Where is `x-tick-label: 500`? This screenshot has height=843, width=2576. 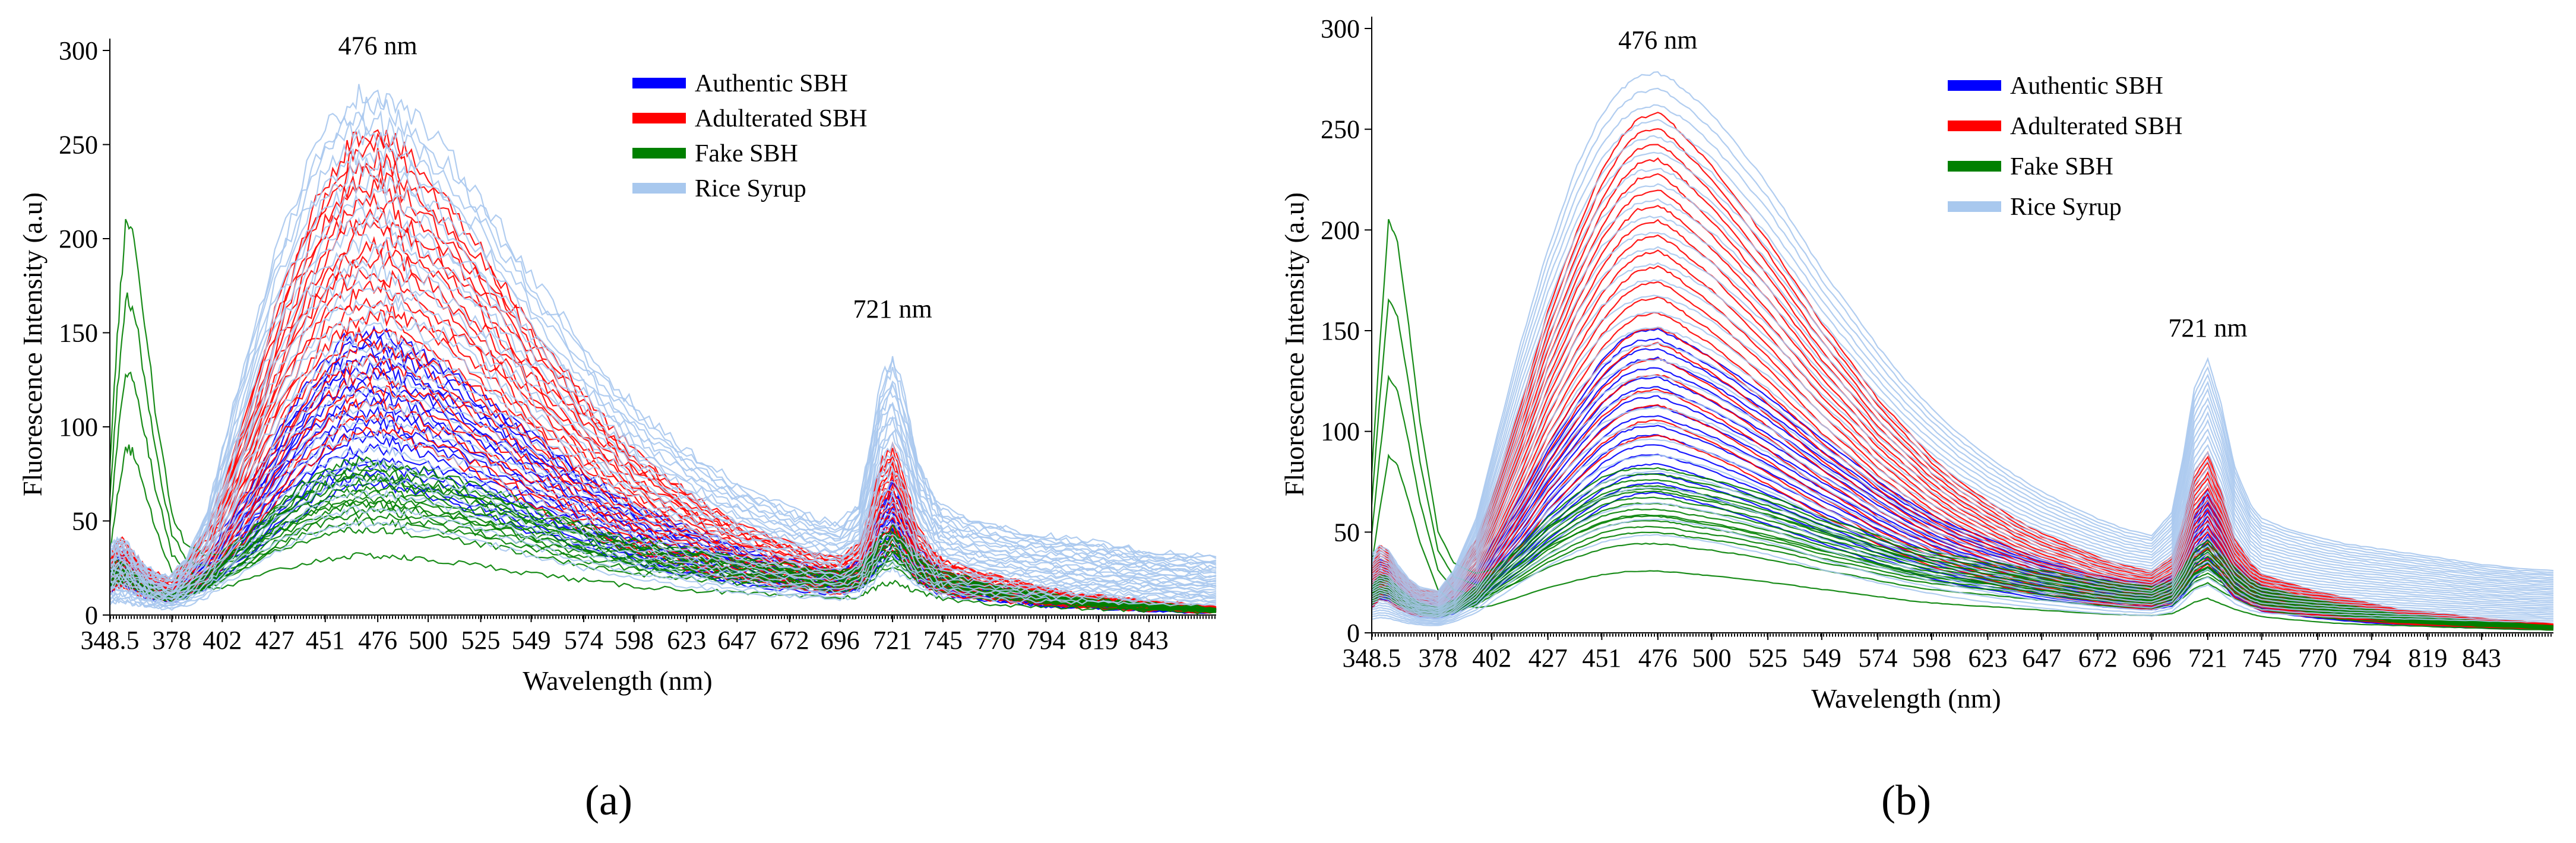
x-tick-label: 500 is located at coordinates (428, 640).